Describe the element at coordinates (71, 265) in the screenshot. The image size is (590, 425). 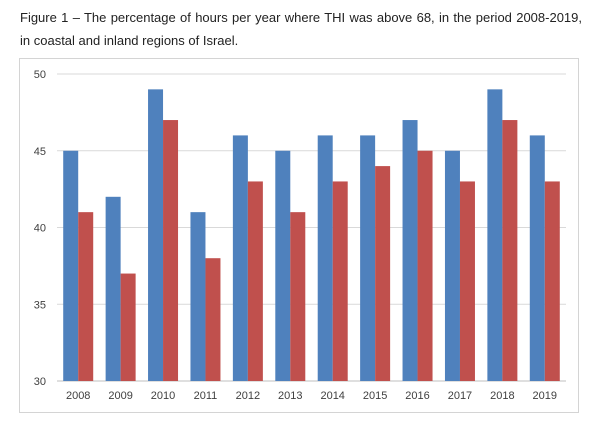
I see `bar-series-1-2008` at that location.